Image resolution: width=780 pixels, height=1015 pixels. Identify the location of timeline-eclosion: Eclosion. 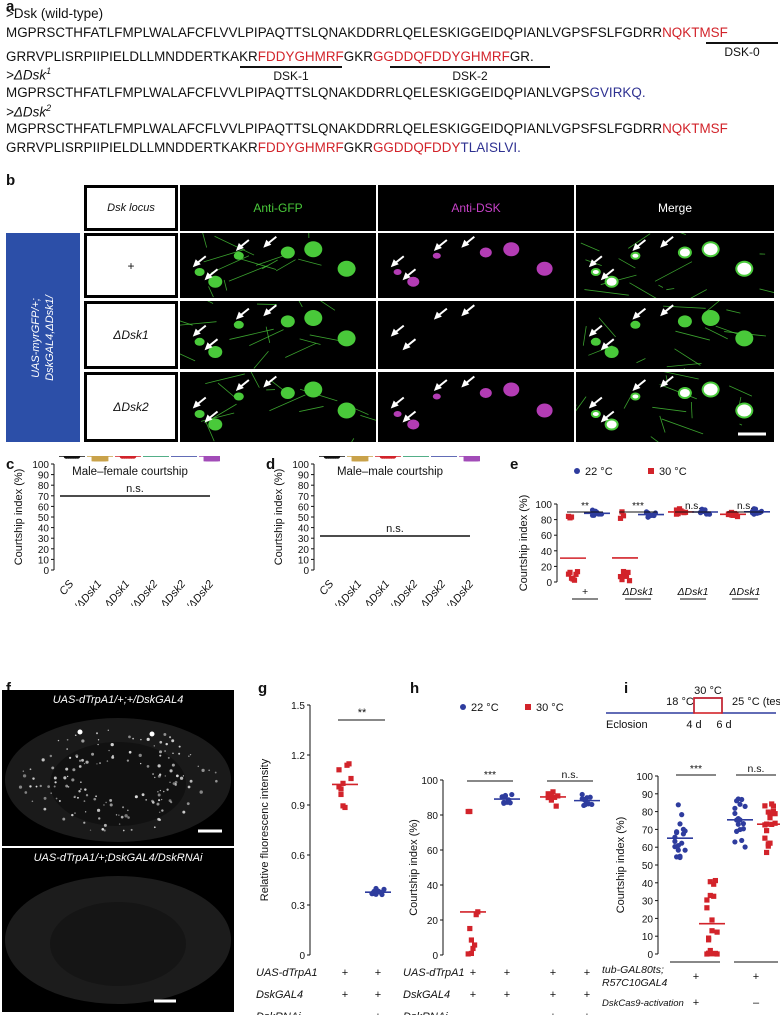
(627, 725).